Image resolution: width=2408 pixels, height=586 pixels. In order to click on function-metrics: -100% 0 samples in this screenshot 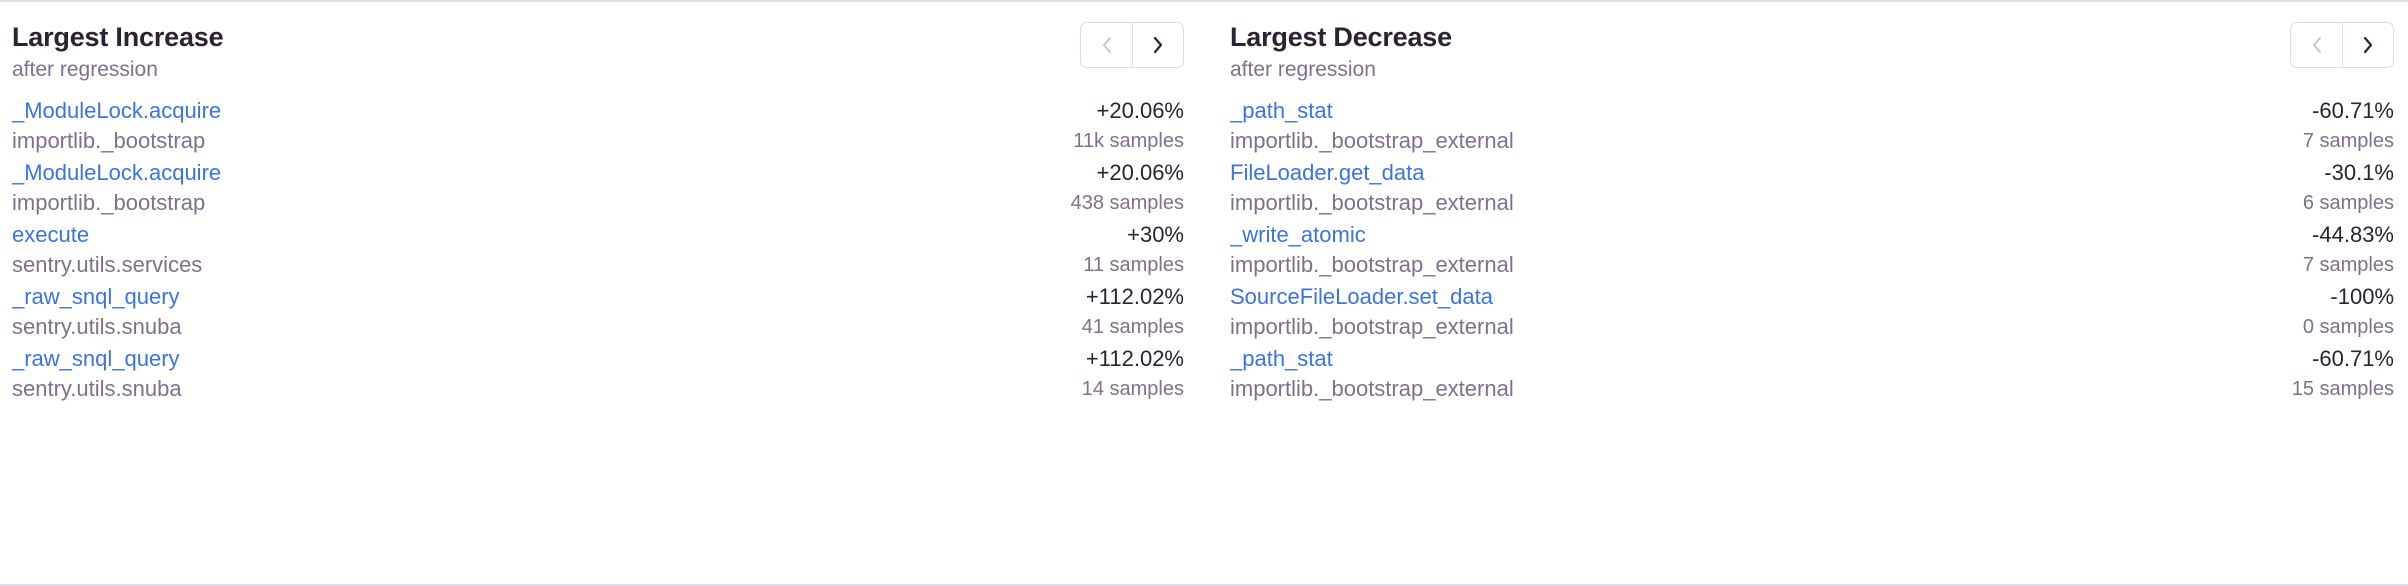, I will do `click(2348, 312)`.